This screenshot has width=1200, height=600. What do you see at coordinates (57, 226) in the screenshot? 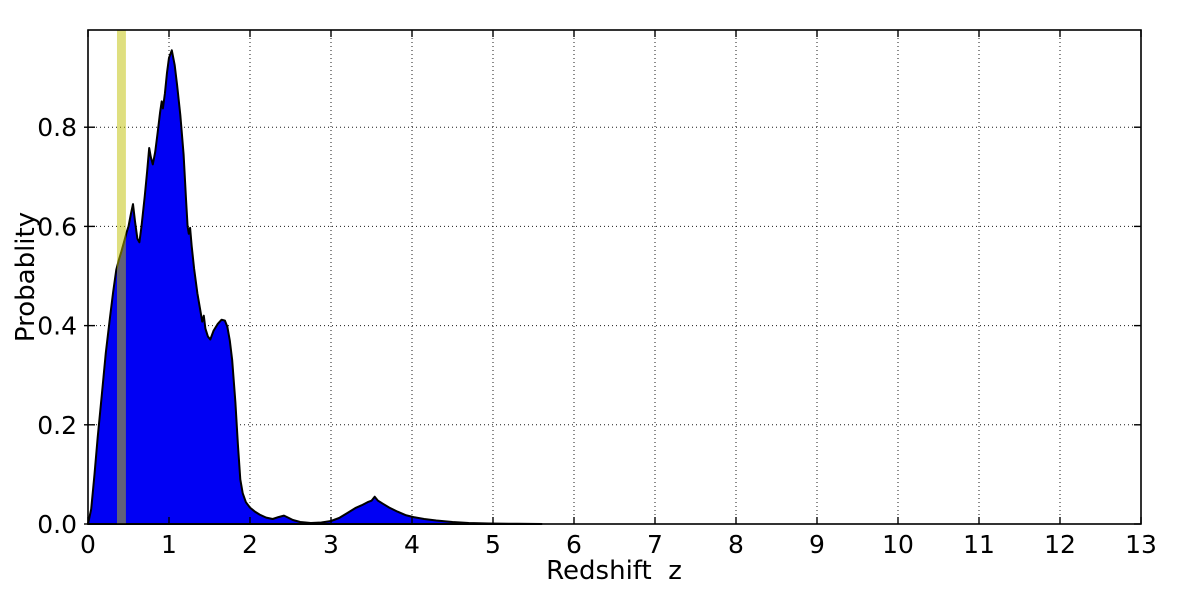
I see `y-tick-label: 0.6` at bounding box center [57, 226].